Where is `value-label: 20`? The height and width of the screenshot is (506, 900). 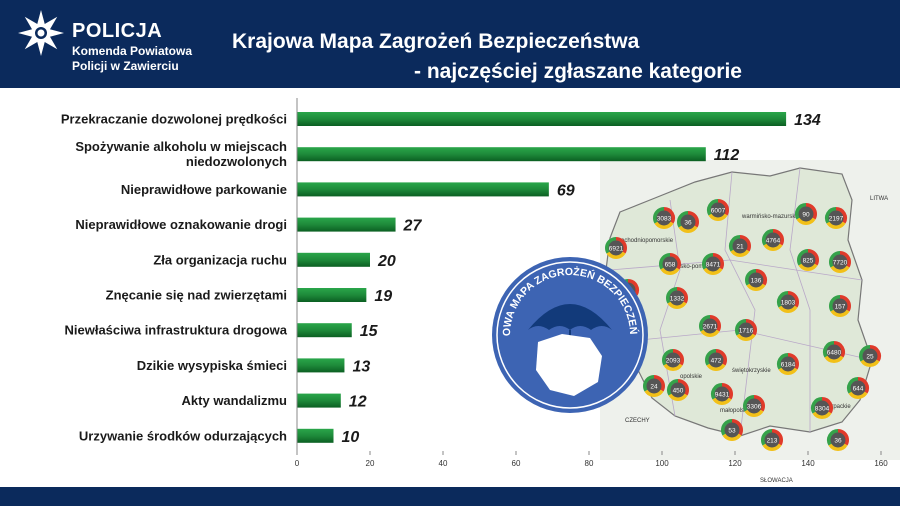 value-label: 20 is located at coordinates (386, 261).